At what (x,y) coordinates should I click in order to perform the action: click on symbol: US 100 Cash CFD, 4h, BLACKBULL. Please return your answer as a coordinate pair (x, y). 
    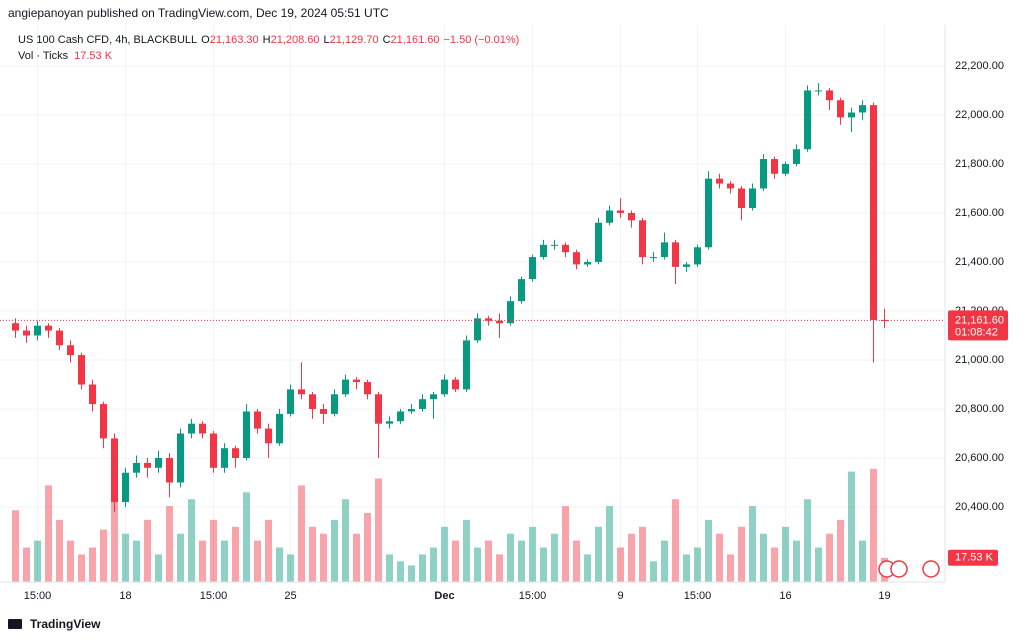
    Looking at the image, I should click on (107, 40).